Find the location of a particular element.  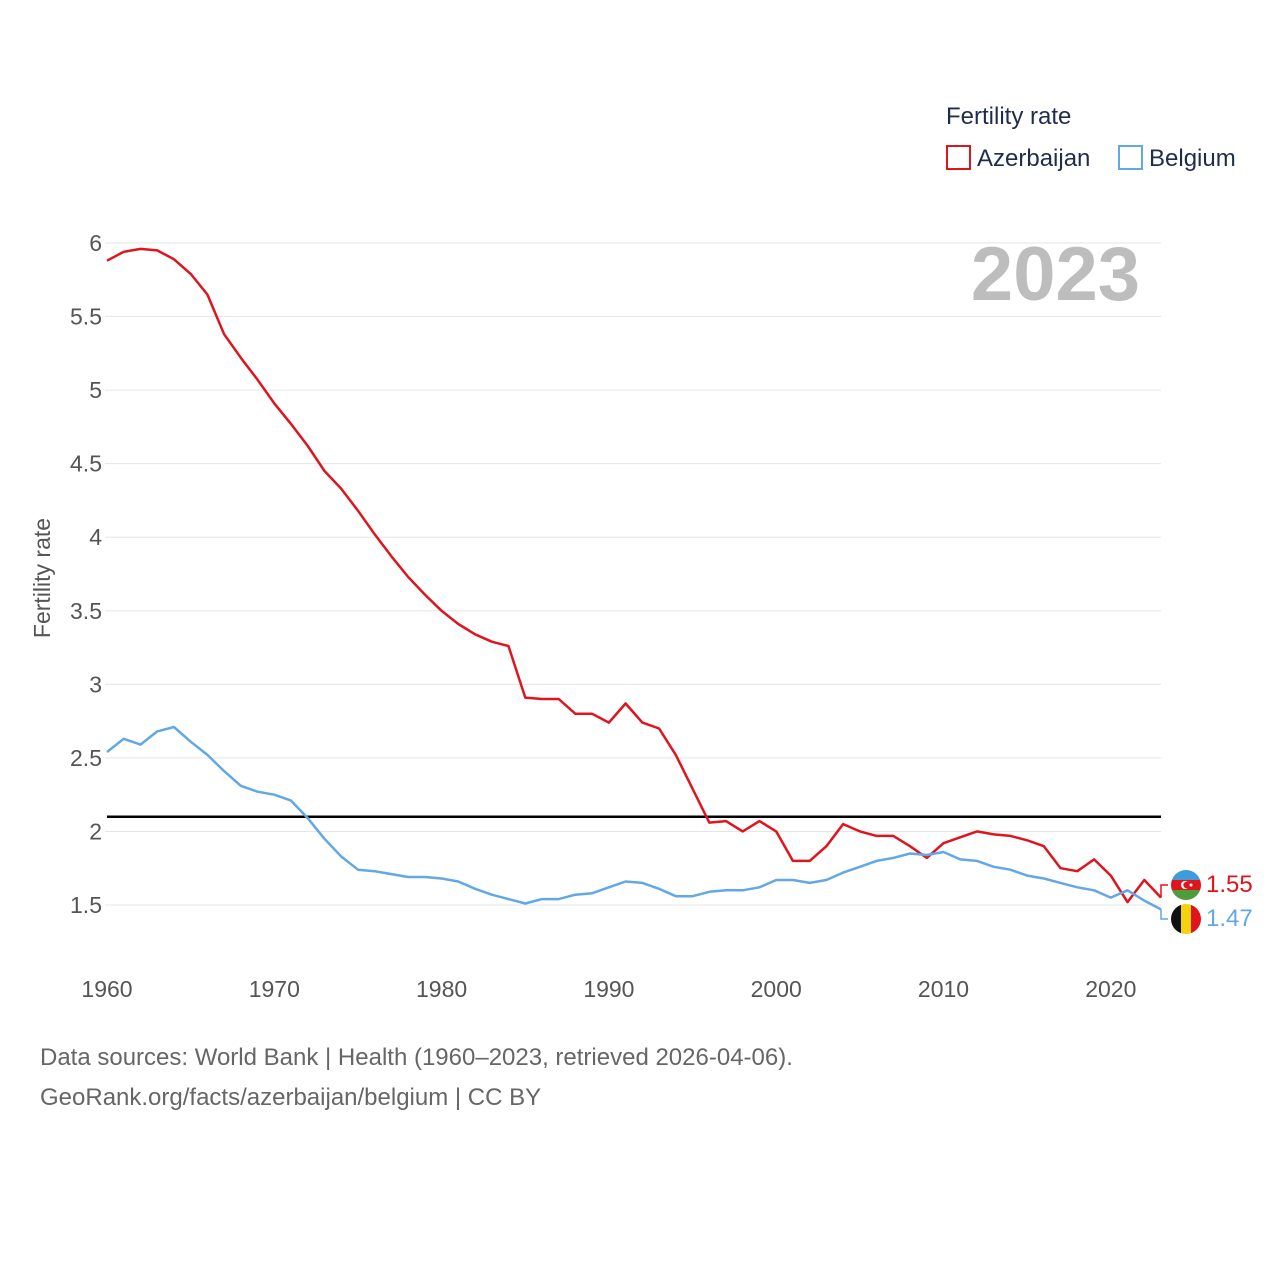

y-axis-title: Fertility rate is located at coordinates (42, 578).